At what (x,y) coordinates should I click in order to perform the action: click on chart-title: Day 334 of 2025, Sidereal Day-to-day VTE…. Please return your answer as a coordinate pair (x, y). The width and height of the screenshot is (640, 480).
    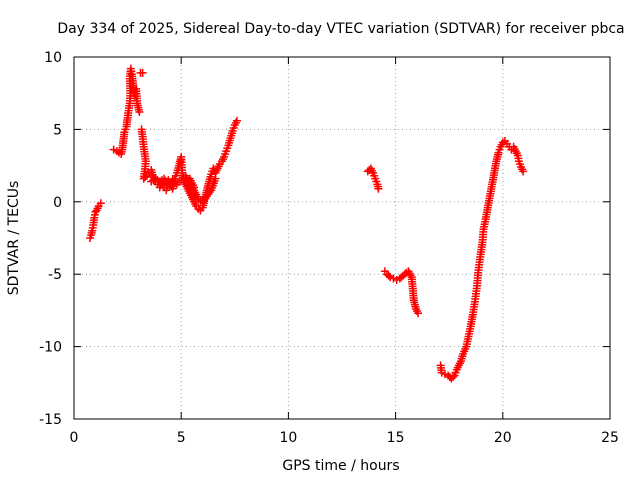
    Looking at the image, I should click on (340, 29).